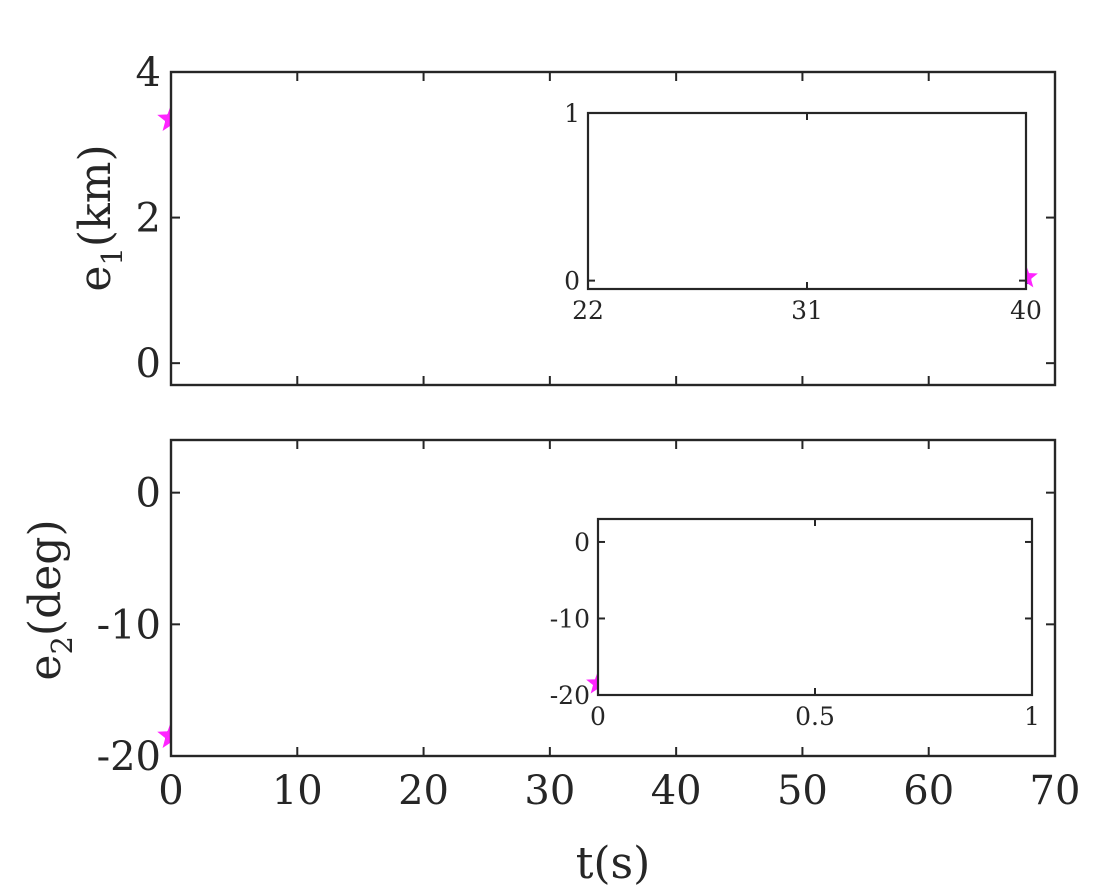 Image resolution: width=1116 pixels, height=893 pixels. I want to click on e2-inset-axes: 0 0.5 1 -20 -10 0, so click(795, 624).